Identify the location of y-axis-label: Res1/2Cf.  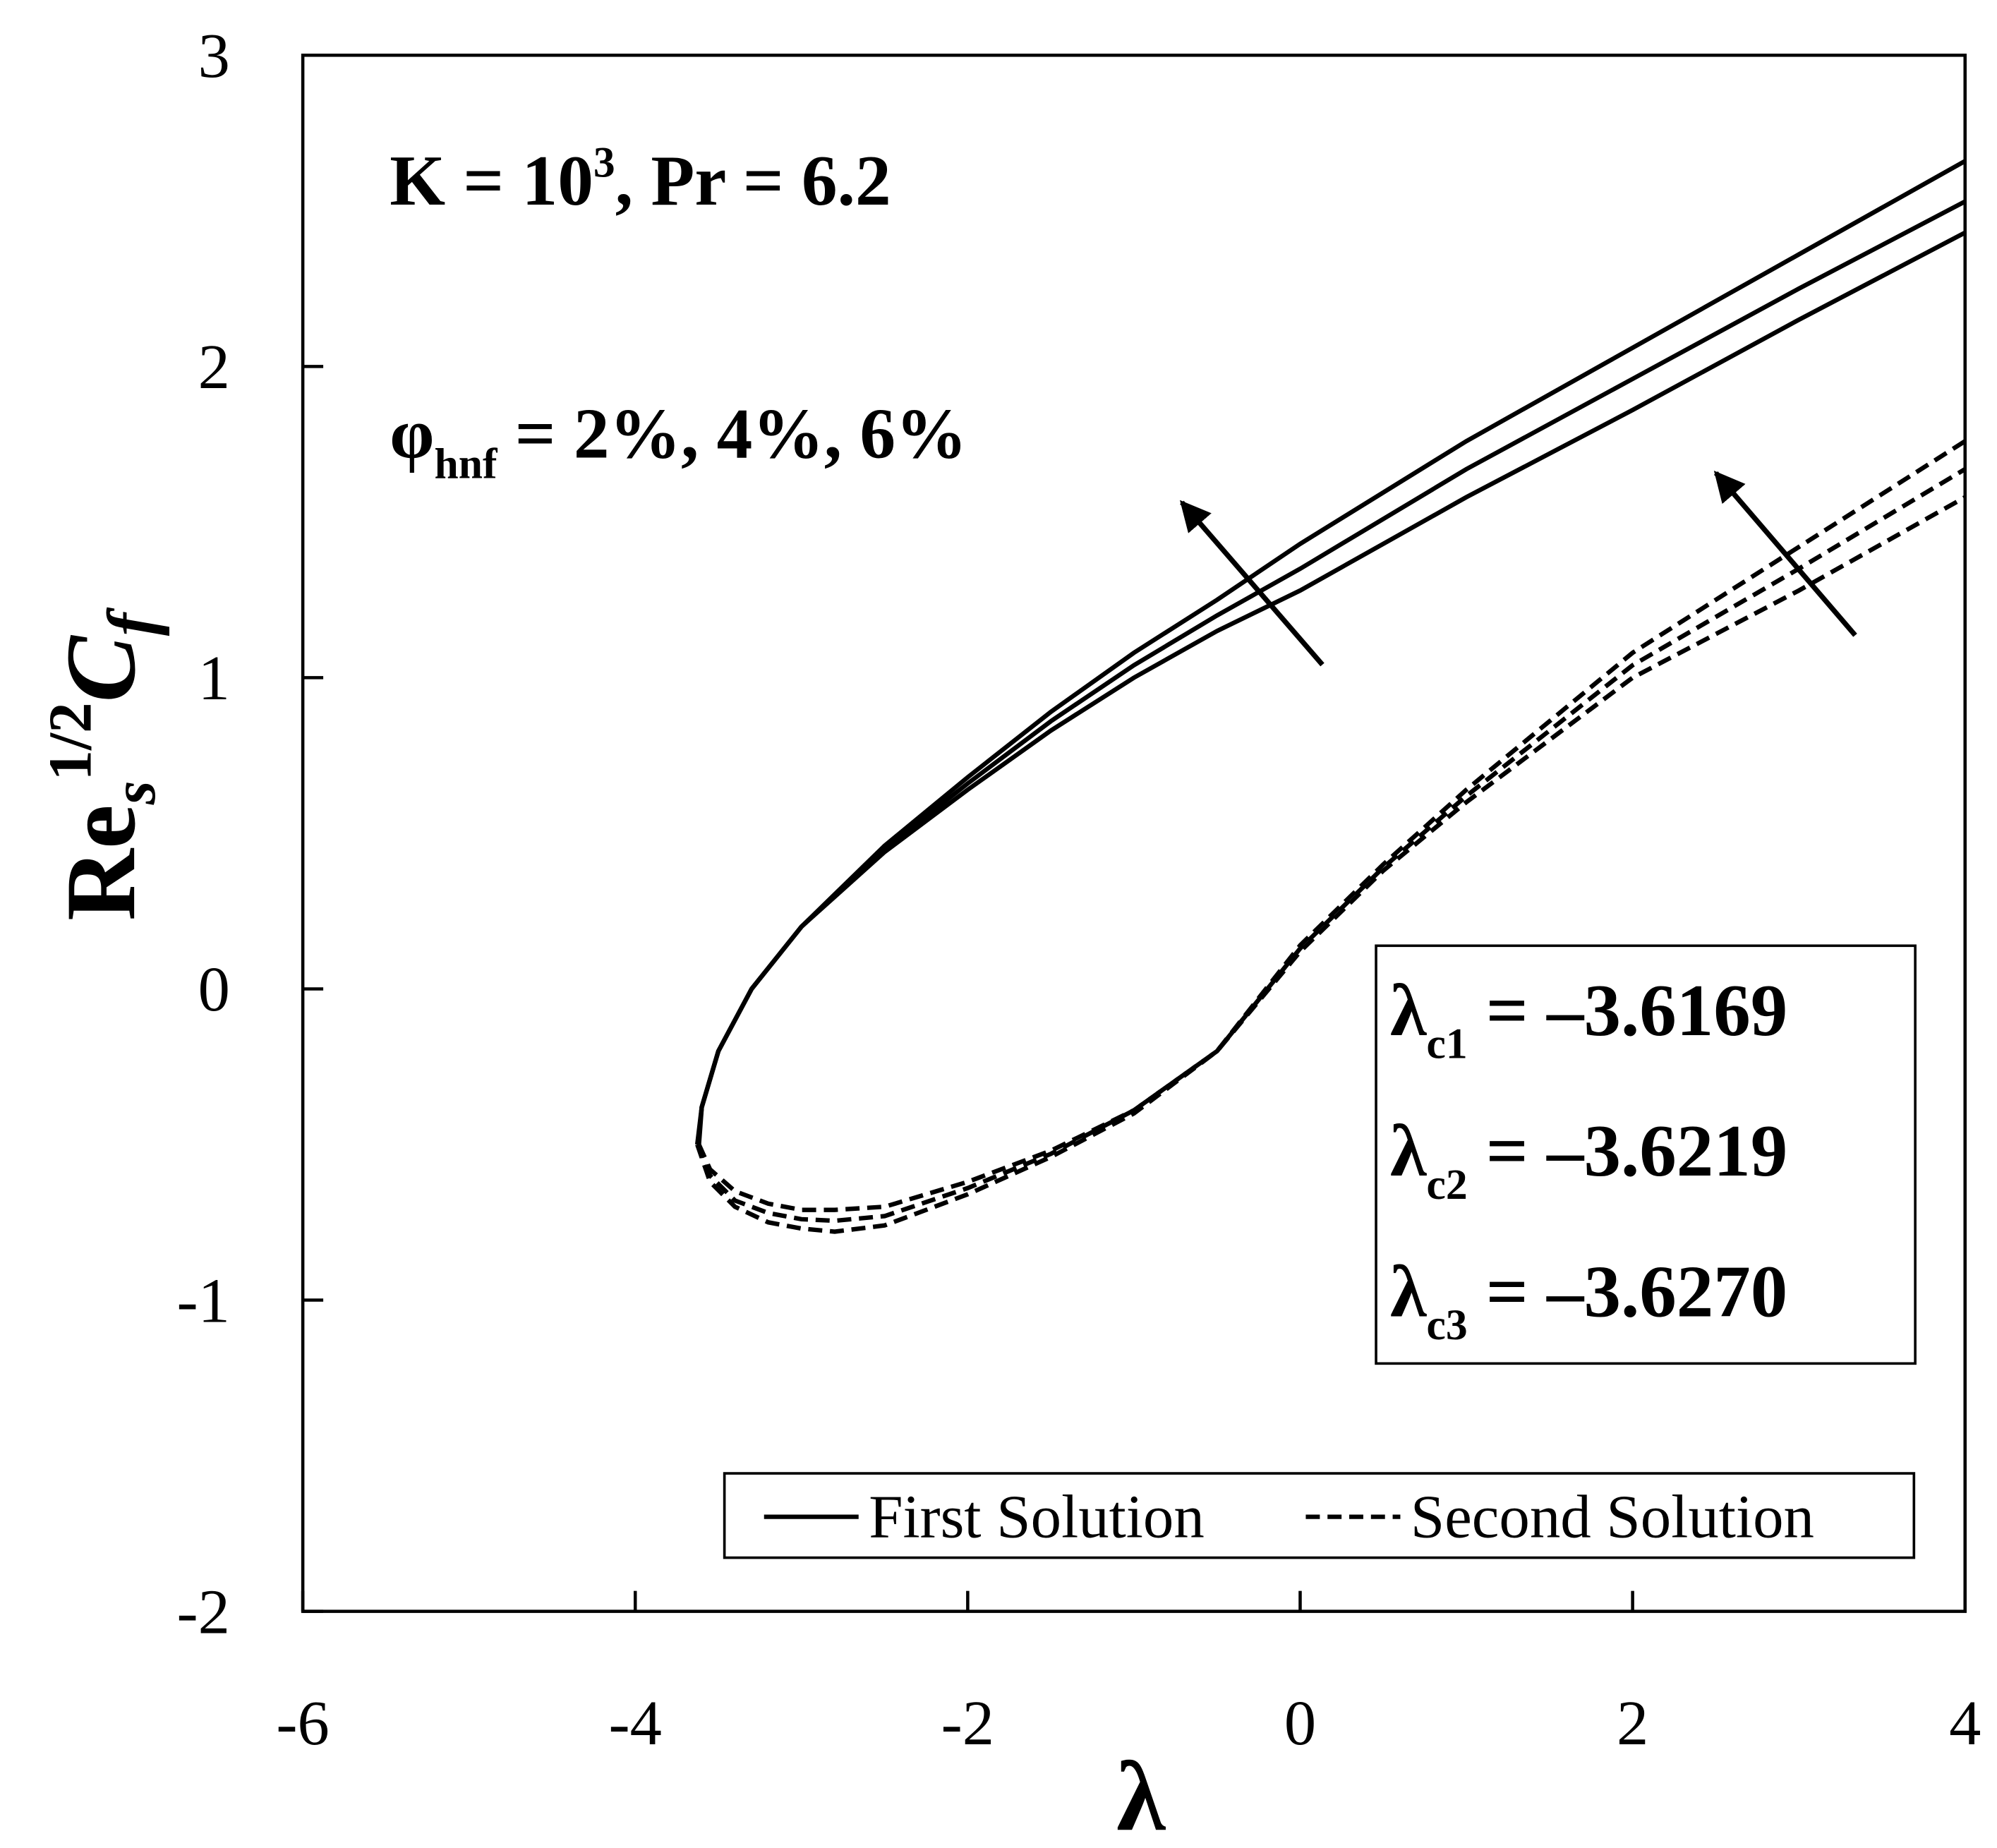
(104, 764).